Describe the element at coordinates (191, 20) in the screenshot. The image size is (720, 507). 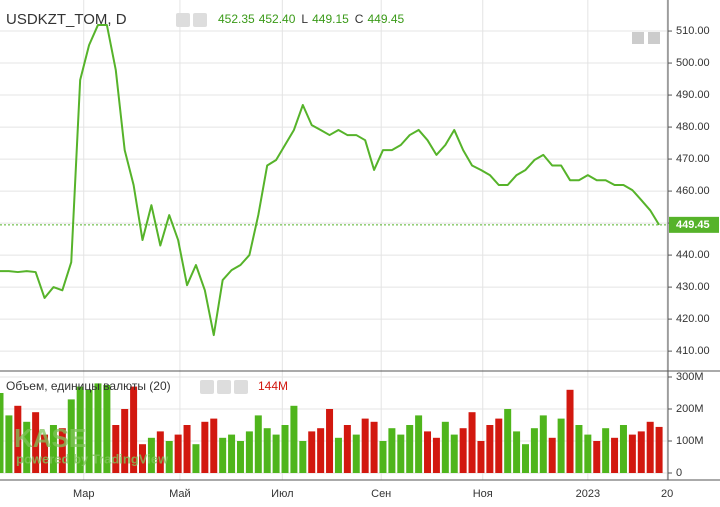
I see `header-icons` at that location.